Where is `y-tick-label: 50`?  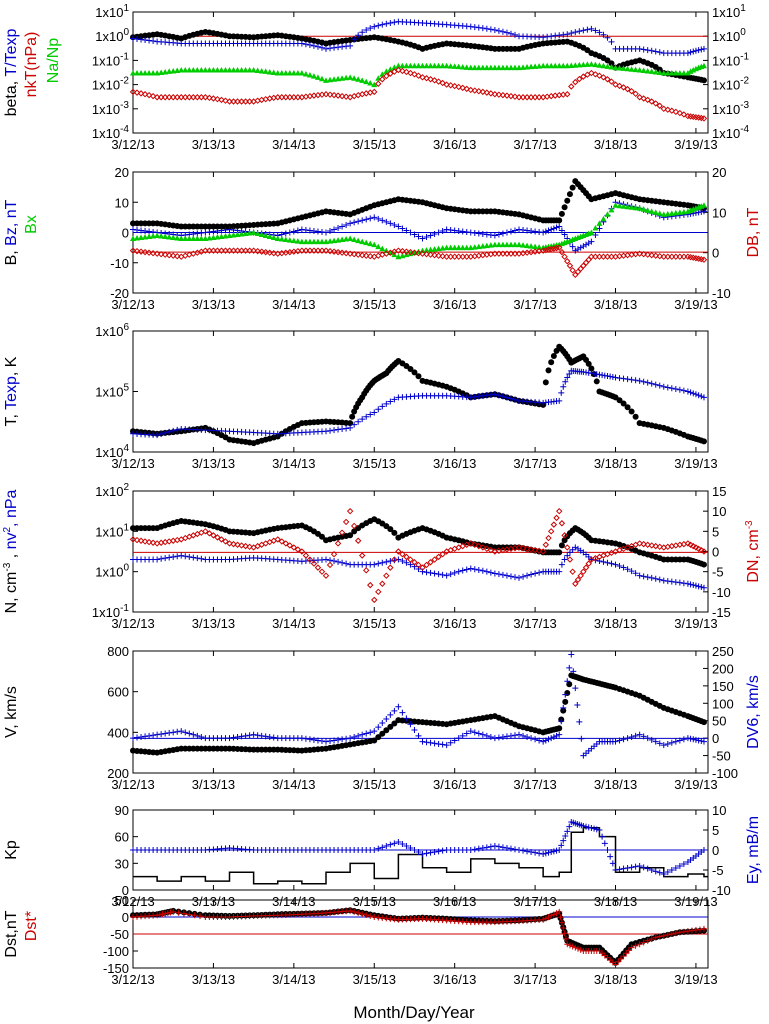 y-tick-label: 50 is located at coordinates (122, 900).